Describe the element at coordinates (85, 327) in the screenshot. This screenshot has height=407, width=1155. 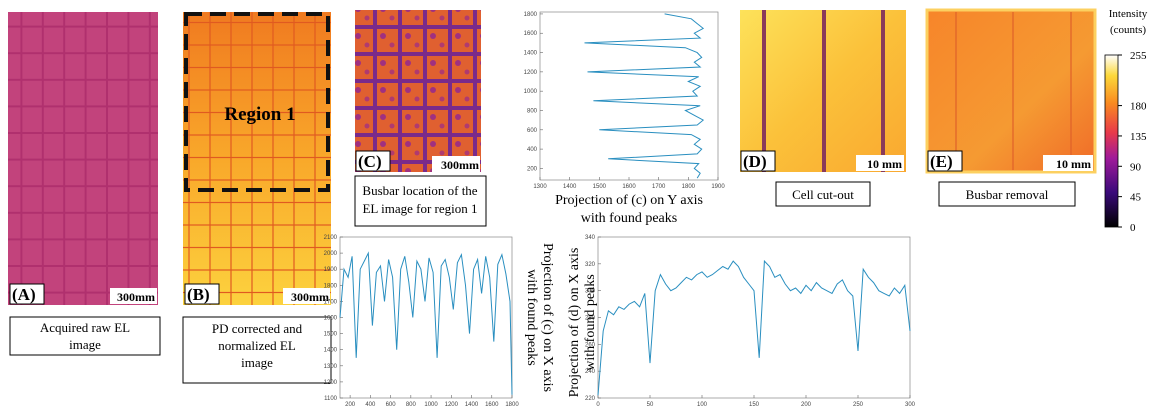
I see `caption: Acquired raw EL` at that location.